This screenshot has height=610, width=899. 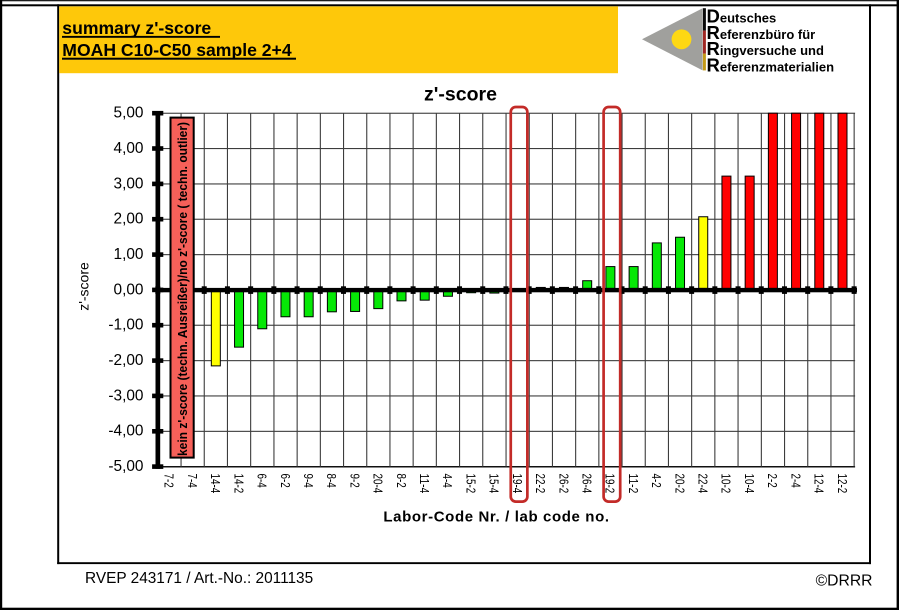 I want to click on svg-text: 26-2, so click(x=563, y=484).